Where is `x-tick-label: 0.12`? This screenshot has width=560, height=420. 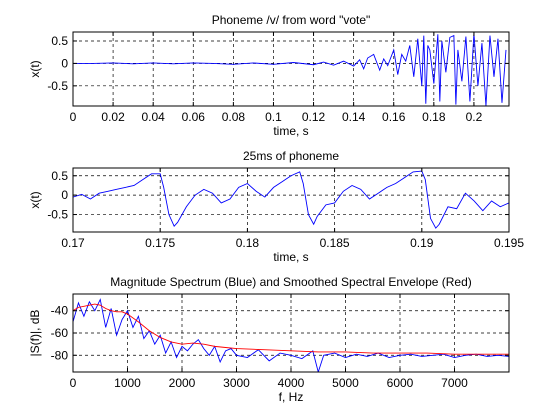 x-tick-label: 0.12 is located at coordinates (314, 117).